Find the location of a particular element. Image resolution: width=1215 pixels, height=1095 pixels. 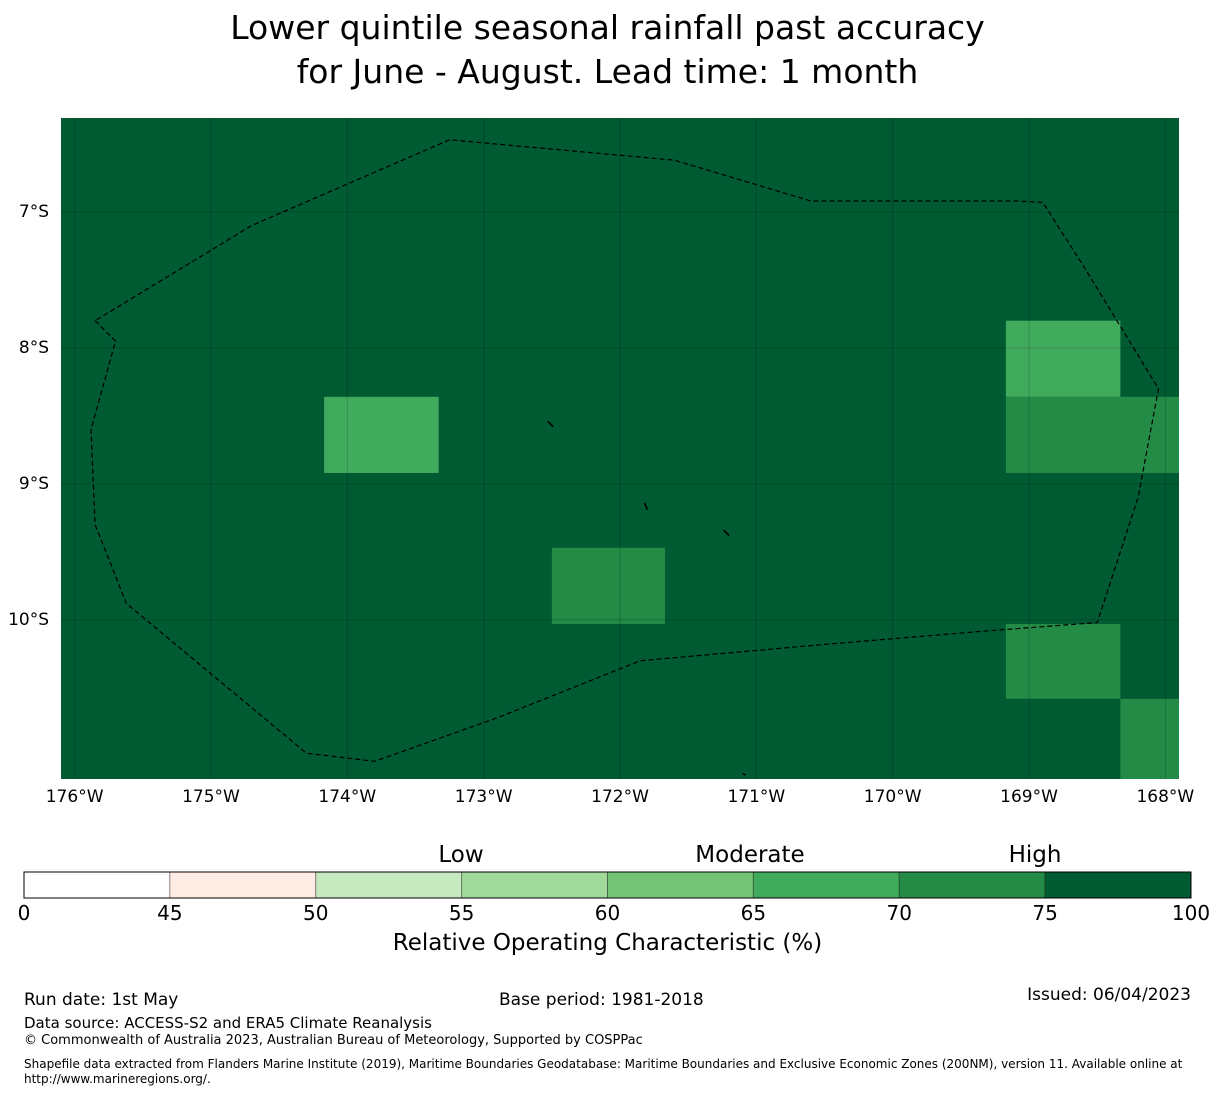

issued-date: Issued: 06/04/2023 is located at coordinates (1109, 995).